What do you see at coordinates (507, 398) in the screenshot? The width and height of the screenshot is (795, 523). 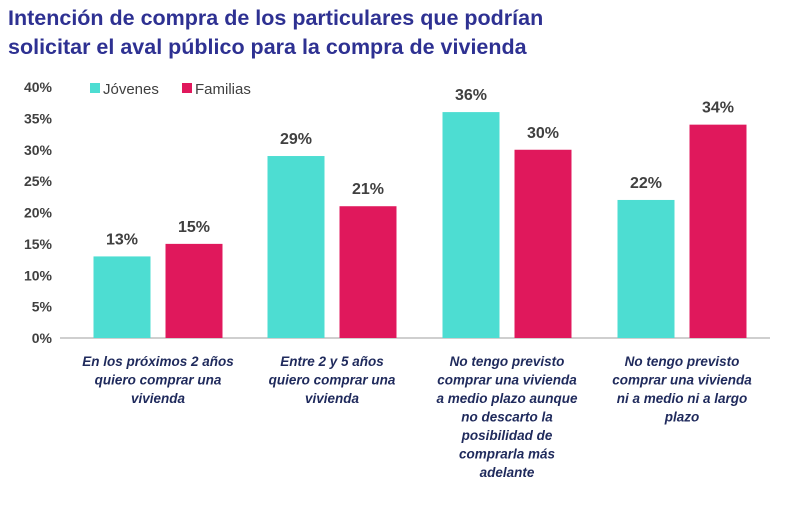 I see `category-label: a medio plazo aunque` at bounding box center [507, 398].